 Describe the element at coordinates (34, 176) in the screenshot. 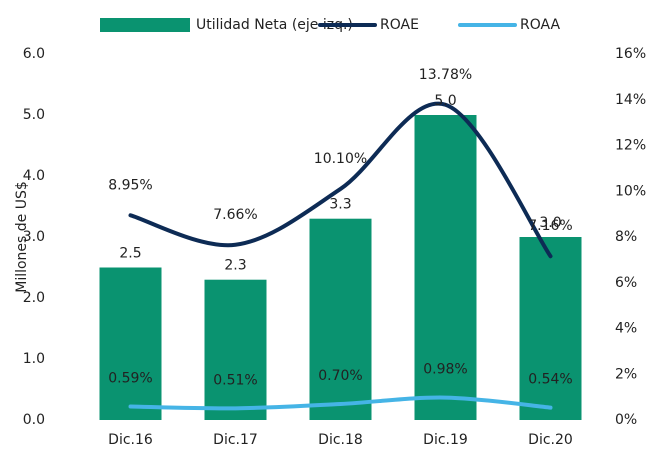

I see `y-tick-label: 4.0` at that location.